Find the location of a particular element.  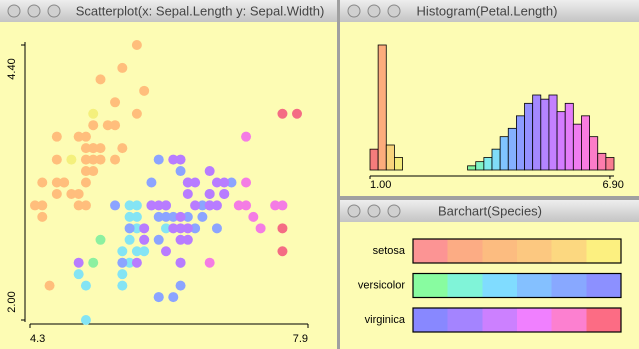

window-title: Barchart(Species) is located at coordinates (490, 210).